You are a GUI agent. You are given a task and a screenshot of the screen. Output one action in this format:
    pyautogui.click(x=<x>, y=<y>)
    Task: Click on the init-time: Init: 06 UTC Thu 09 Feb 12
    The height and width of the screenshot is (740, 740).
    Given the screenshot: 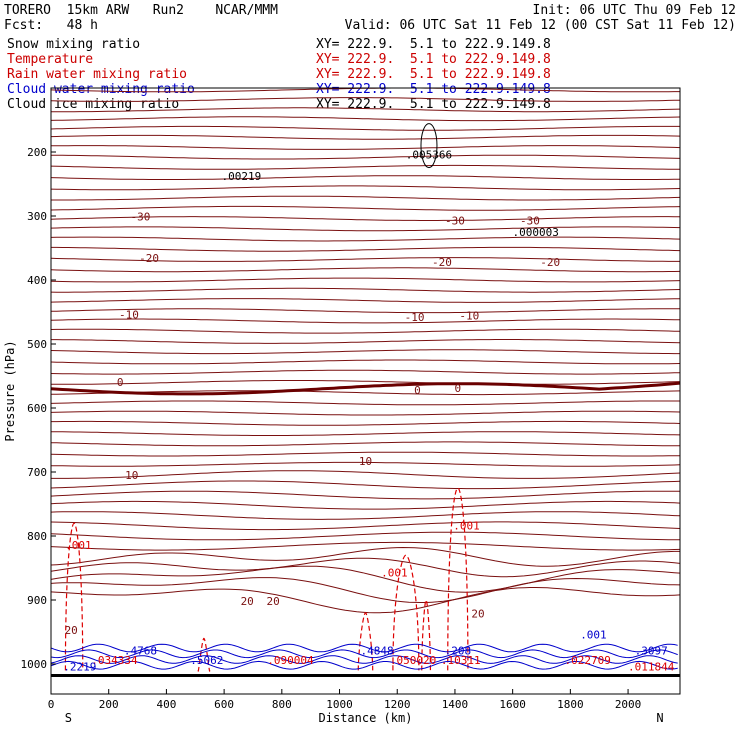 What is the action you would take?
    pyautogui.click(x=634, y=10)
    